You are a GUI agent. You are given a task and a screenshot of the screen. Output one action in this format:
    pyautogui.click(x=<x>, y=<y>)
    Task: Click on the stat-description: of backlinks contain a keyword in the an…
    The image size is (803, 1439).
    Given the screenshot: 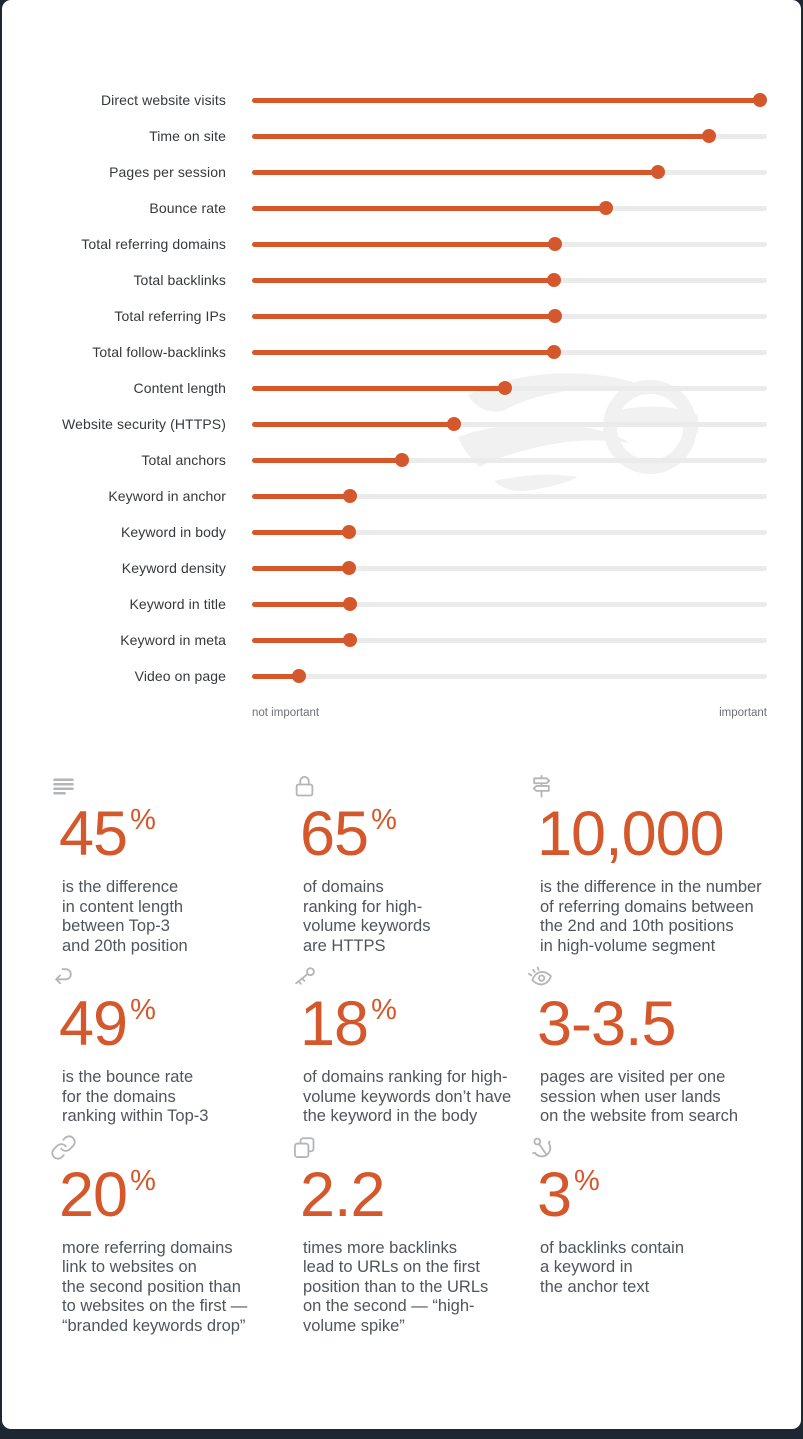 What is the action you would take?
    pyautogui.click(x=612, y=1267)
    